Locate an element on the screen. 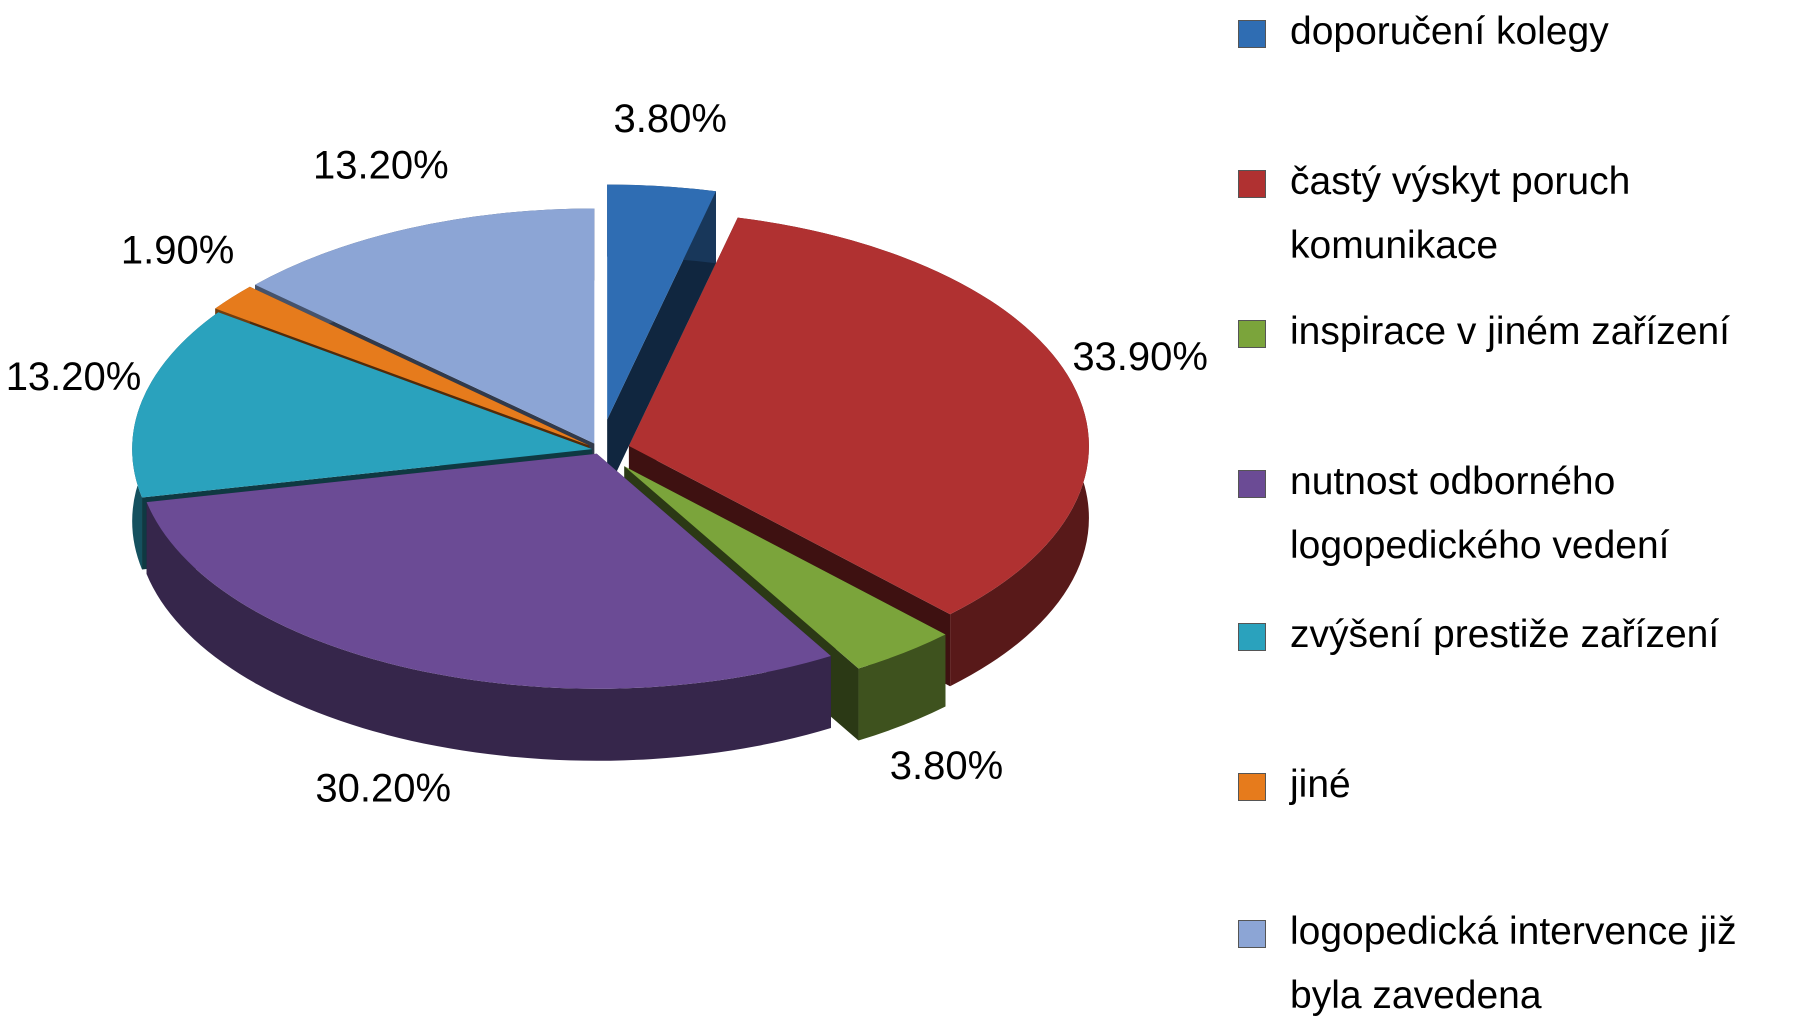 The image size is (1806, 1018). legend-label: zvýšení prestiže zařízení is located at coordinates (1505, 634).